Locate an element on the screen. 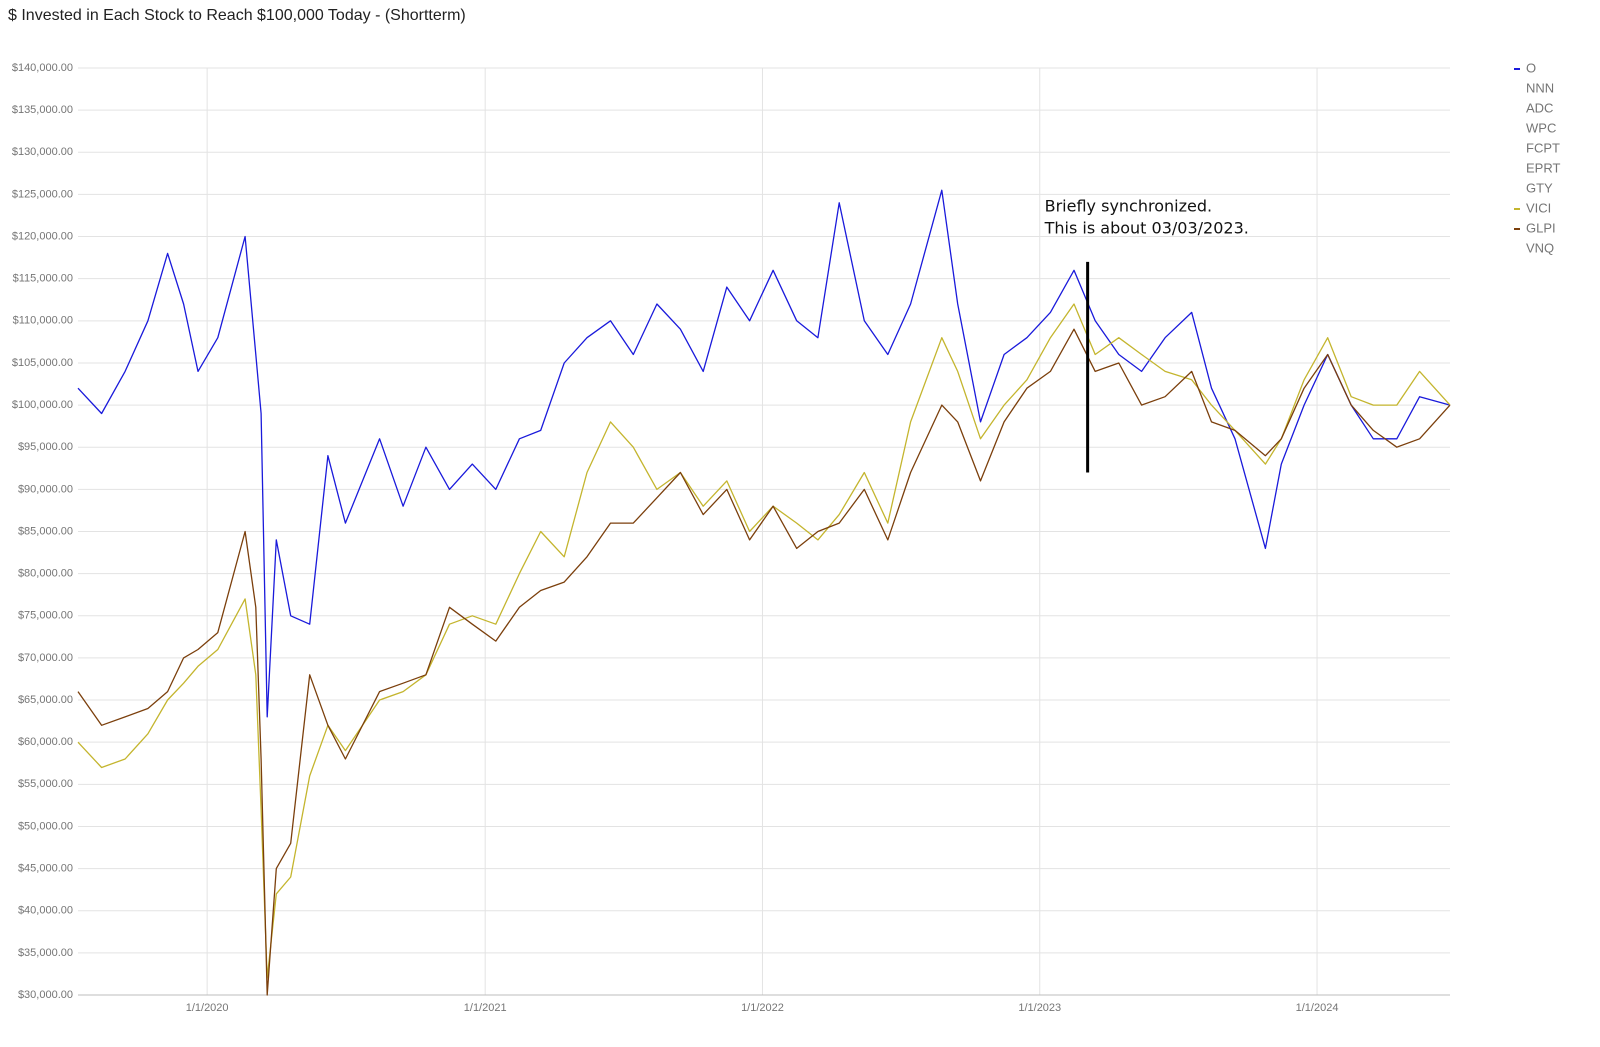 The width and height of the screenshot is (1600, 1047). annotation-text: Briefly synchronized. is located at coordinates (1128, 205).